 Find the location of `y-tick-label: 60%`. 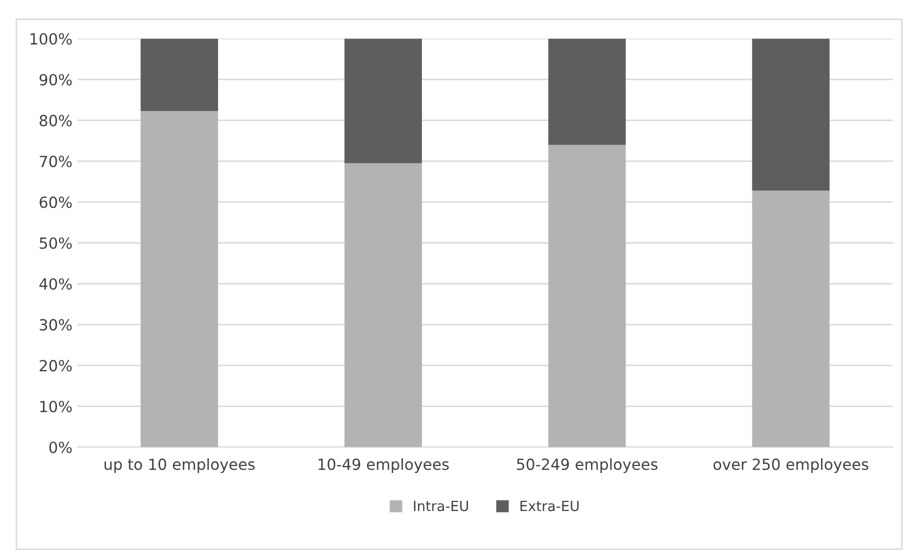

y-tick-label: 60% is located at coordinates (56, 202).